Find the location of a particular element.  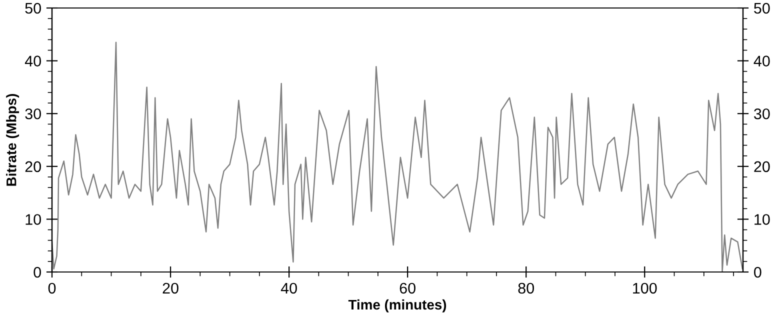

x-tick-label: 0 is located at coordinates (52, 288).